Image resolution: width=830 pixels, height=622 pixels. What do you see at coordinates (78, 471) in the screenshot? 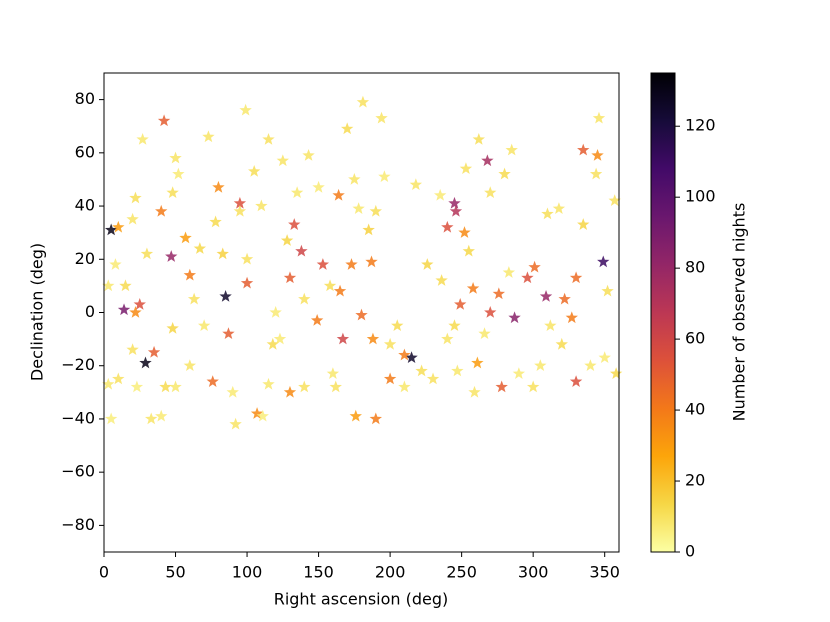
I see `y-tick-label: −60` at bounding box center [78, 471].